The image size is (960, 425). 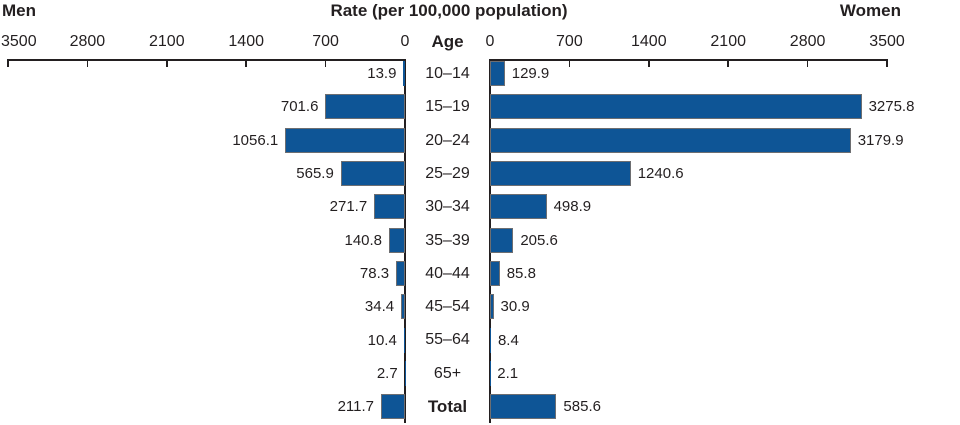 What do you see at coordinates (569, 41) in the screenshot?
I see `women-axis-tick-label: 700` at bounding box center [569, 41].